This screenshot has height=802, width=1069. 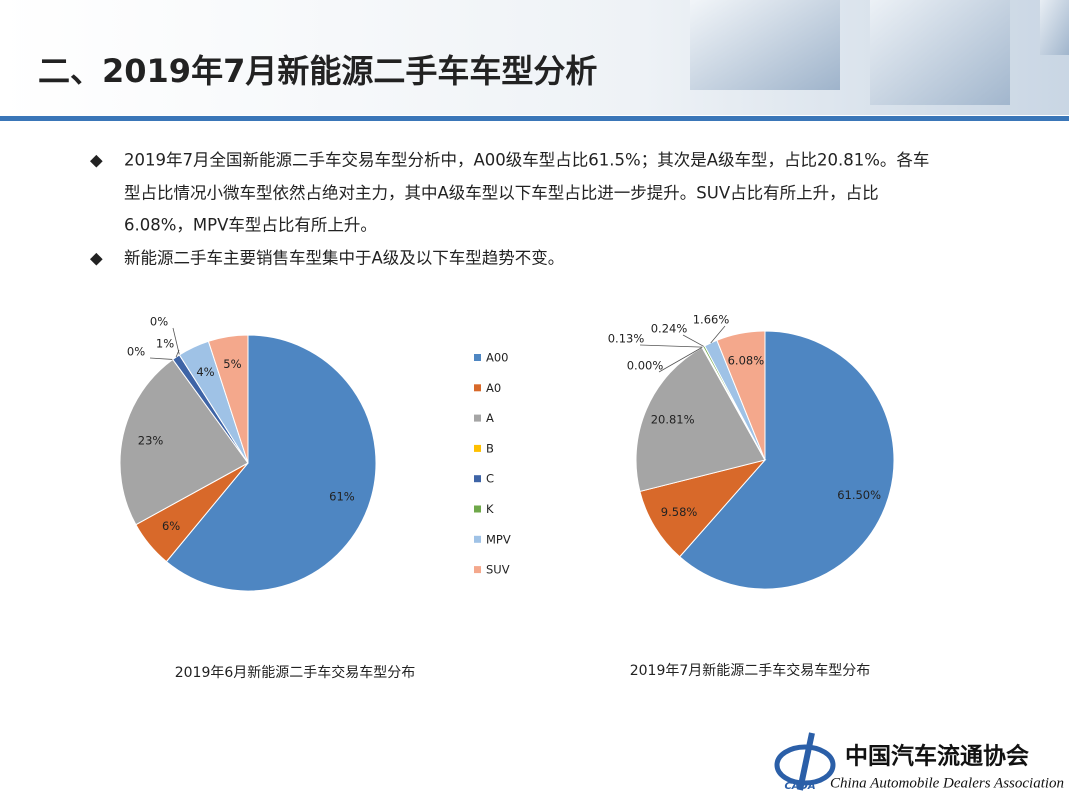 I want to click on legend-label: K, so click(x=490, y=509).